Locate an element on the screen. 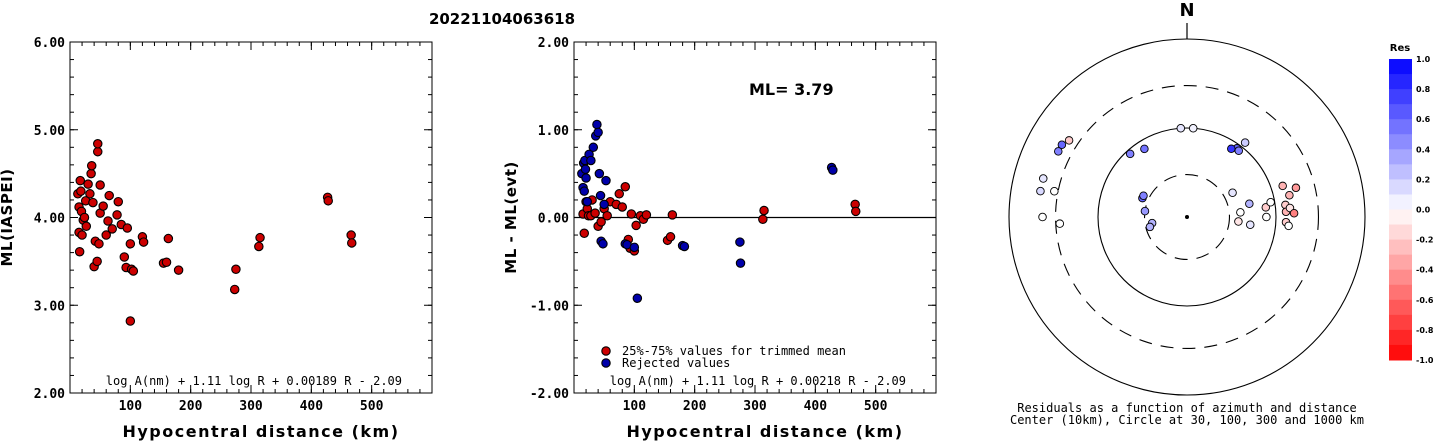 The image size is (1437, 441). colorbar-tick-label: -1.0 is located at coordinates (1425, 360).